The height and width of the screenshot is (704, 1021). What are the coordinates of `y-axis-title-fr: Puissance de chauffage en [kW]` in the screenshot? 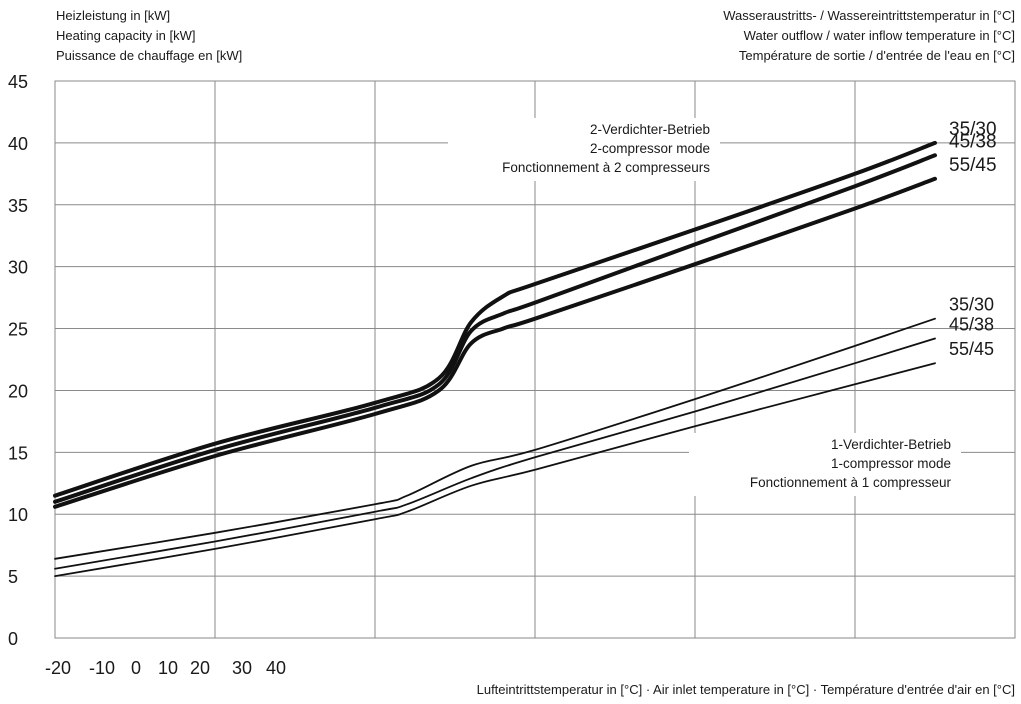 It's located at (149, 55).